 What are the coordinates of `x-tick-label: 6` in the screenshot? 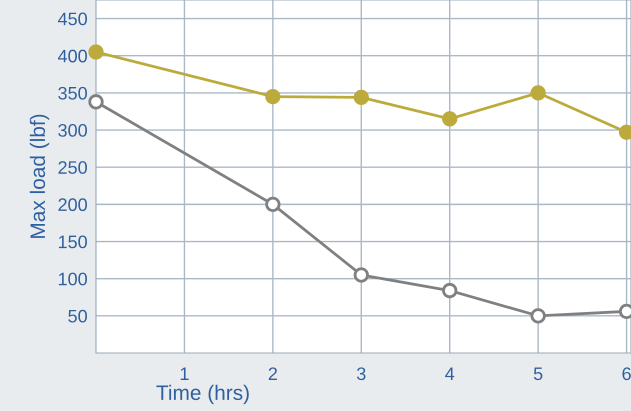 It's located at (626, 373).